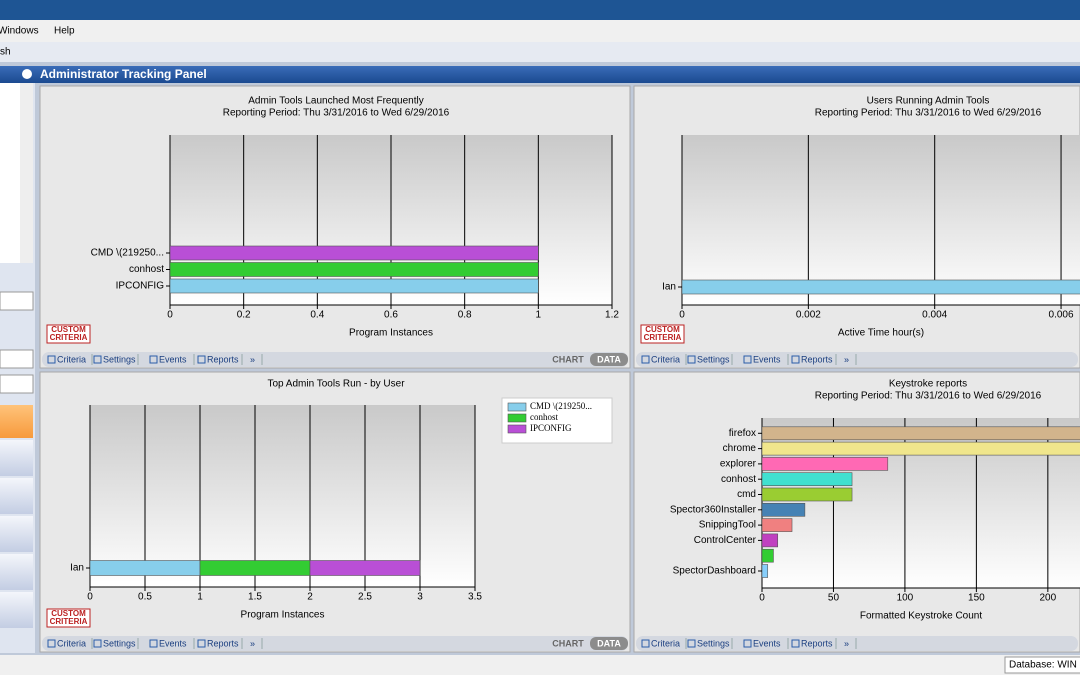  What do you see at coordinates (69, 621) in the screenshot?
I see `badge-text: CRITERIA` at bounding box center [69, 621].